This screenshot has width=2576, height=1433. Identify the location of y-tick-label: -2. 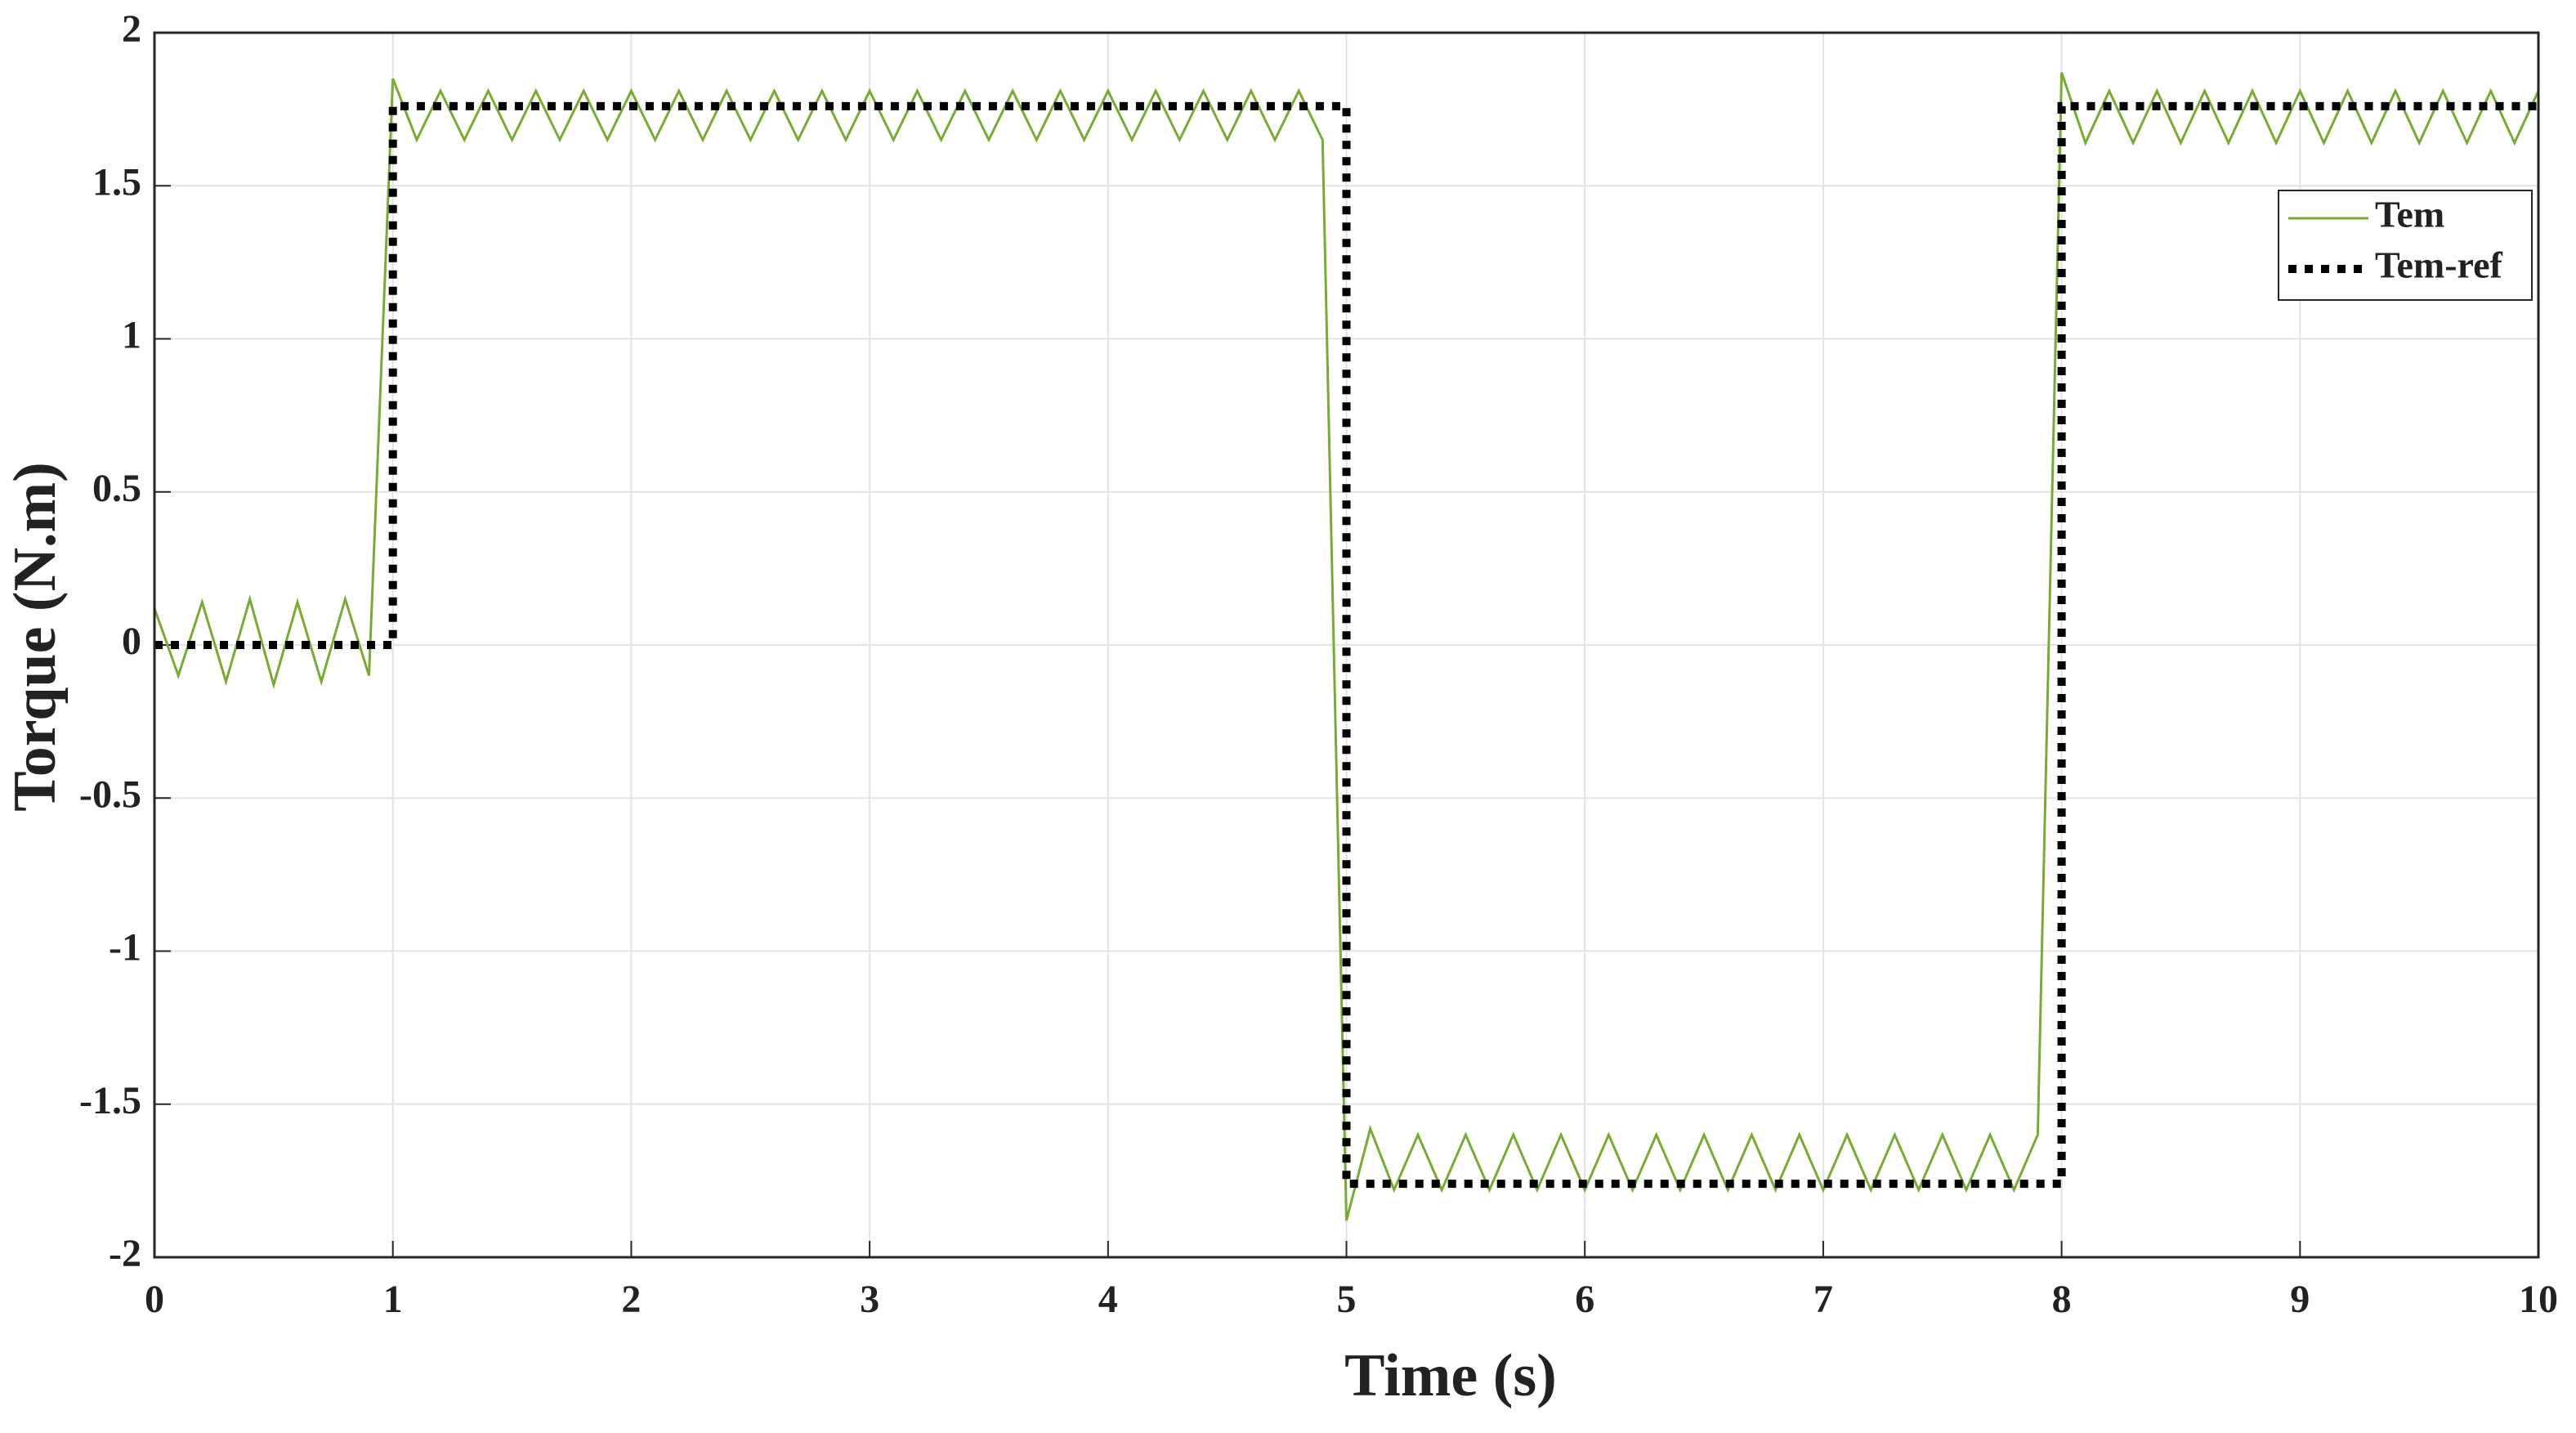
(125, 1253).